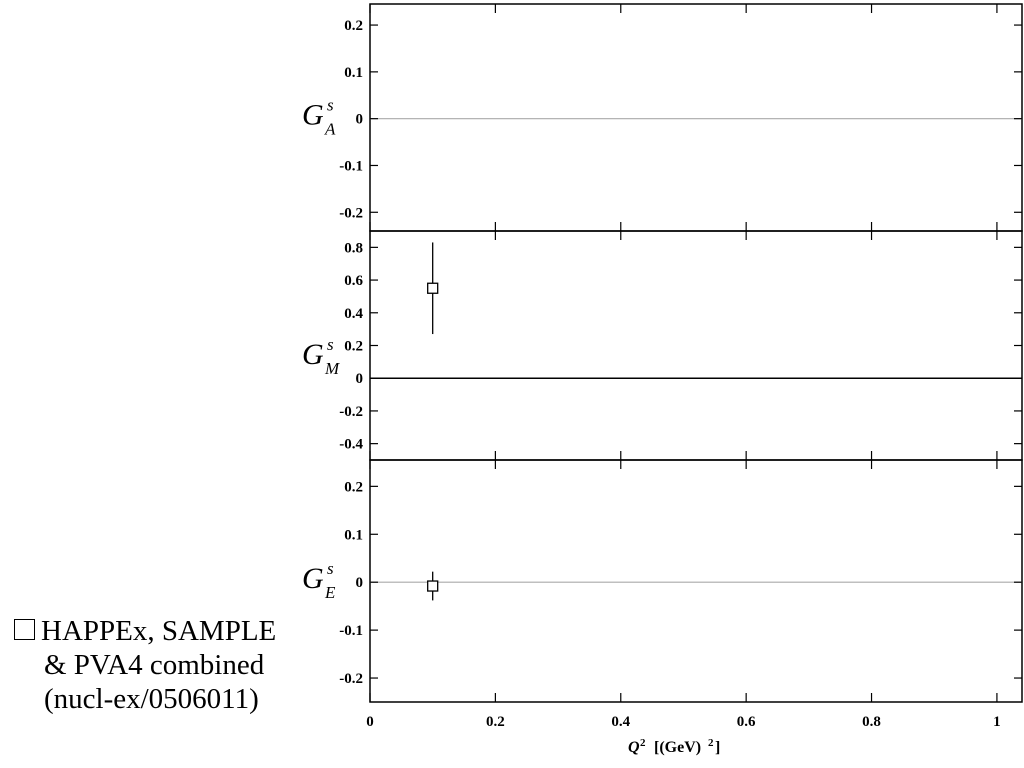  I want to click on xlabel-unit: [(GeV), so click(677, 747).